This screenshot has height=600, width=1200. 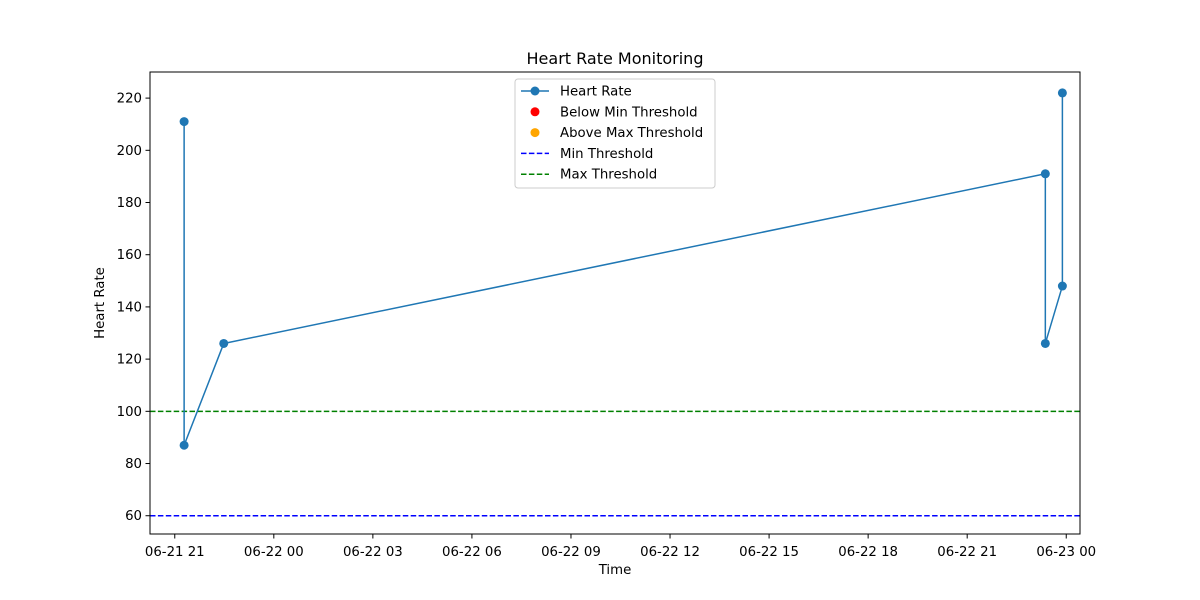 I want to click on legend-marker-above-max-threshold, so click(x=535, y=133).